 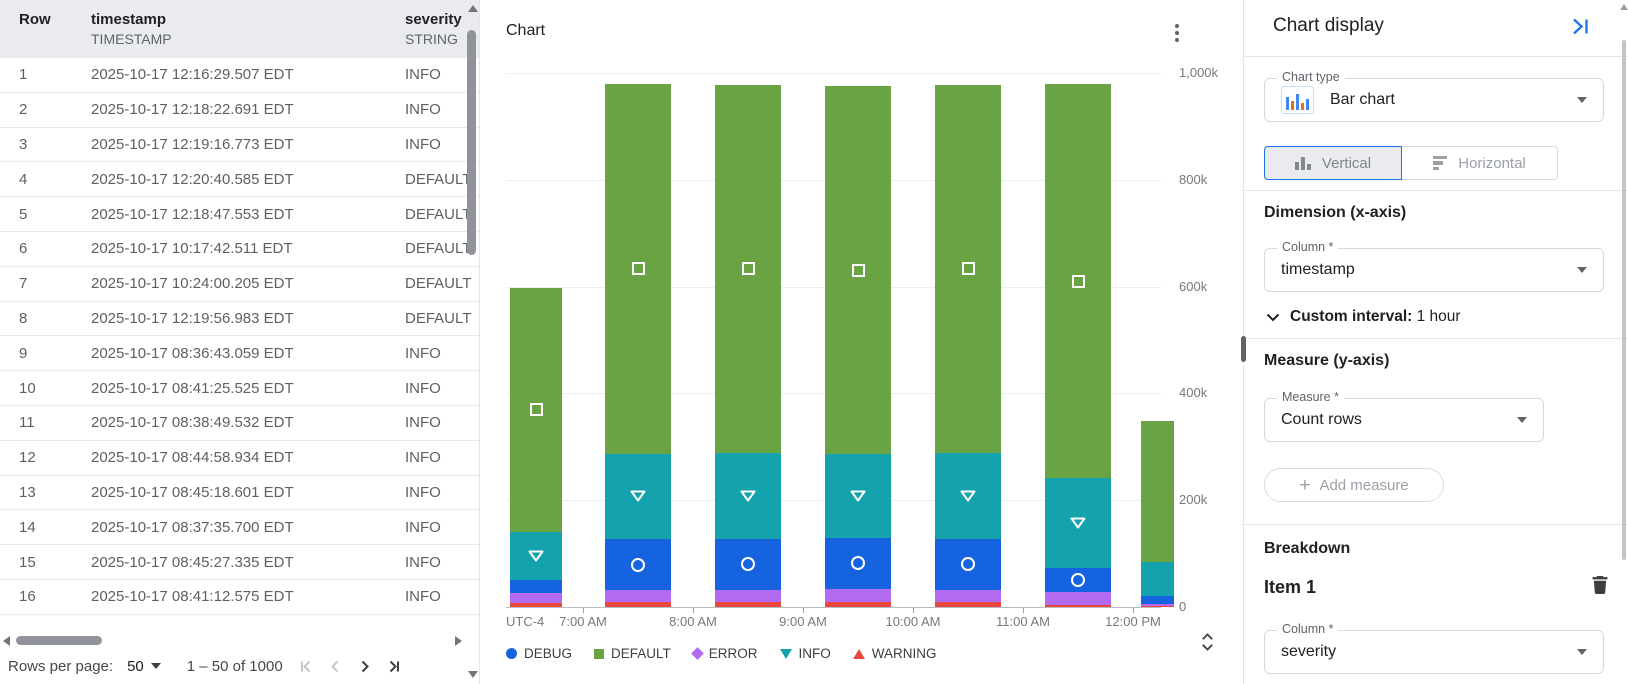 I want to click on breakdown-column-select: Column * severity, so click(x=1434, y=648).